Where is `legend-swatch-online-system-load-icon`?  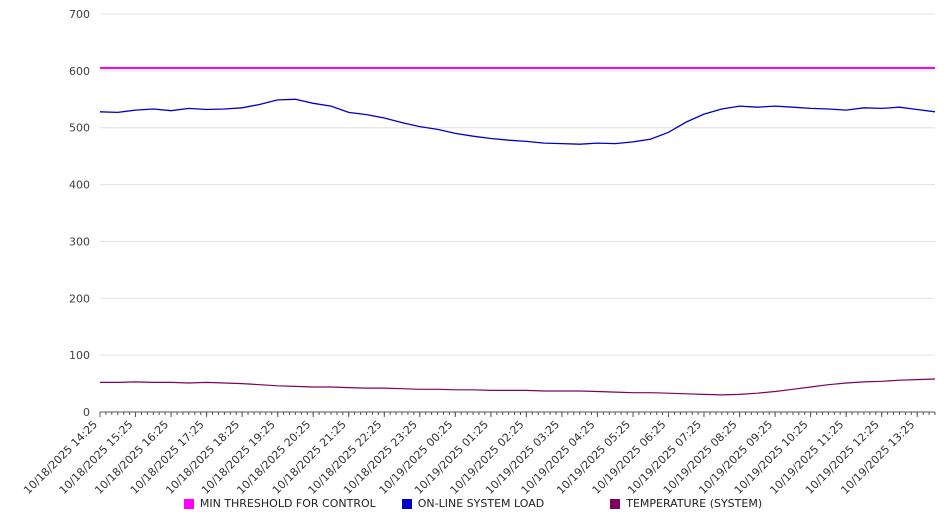
legend-swatch-online-system-load-icon is located at coordinates (406, 503).